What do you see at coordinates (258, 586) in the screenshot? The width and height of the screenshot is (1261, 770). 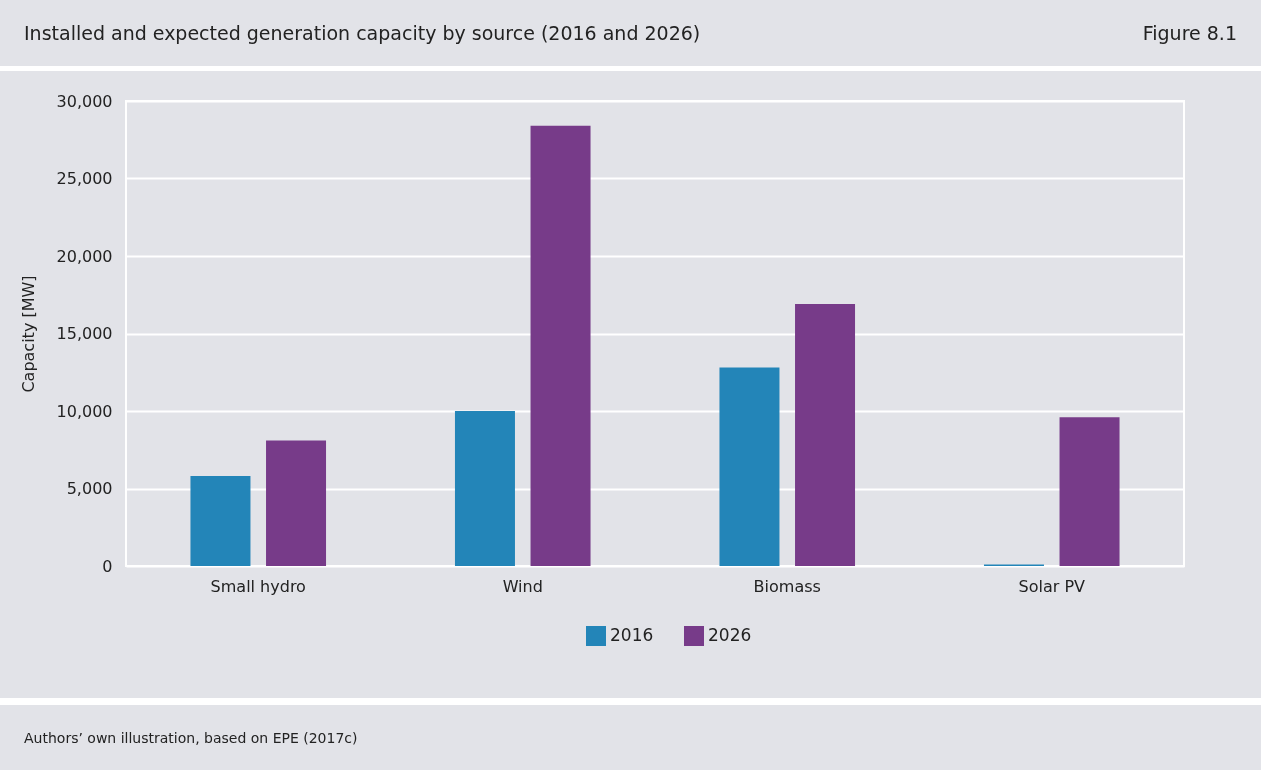 I see `x-tick-label: Small hydro` at bounding box center [258, 586].